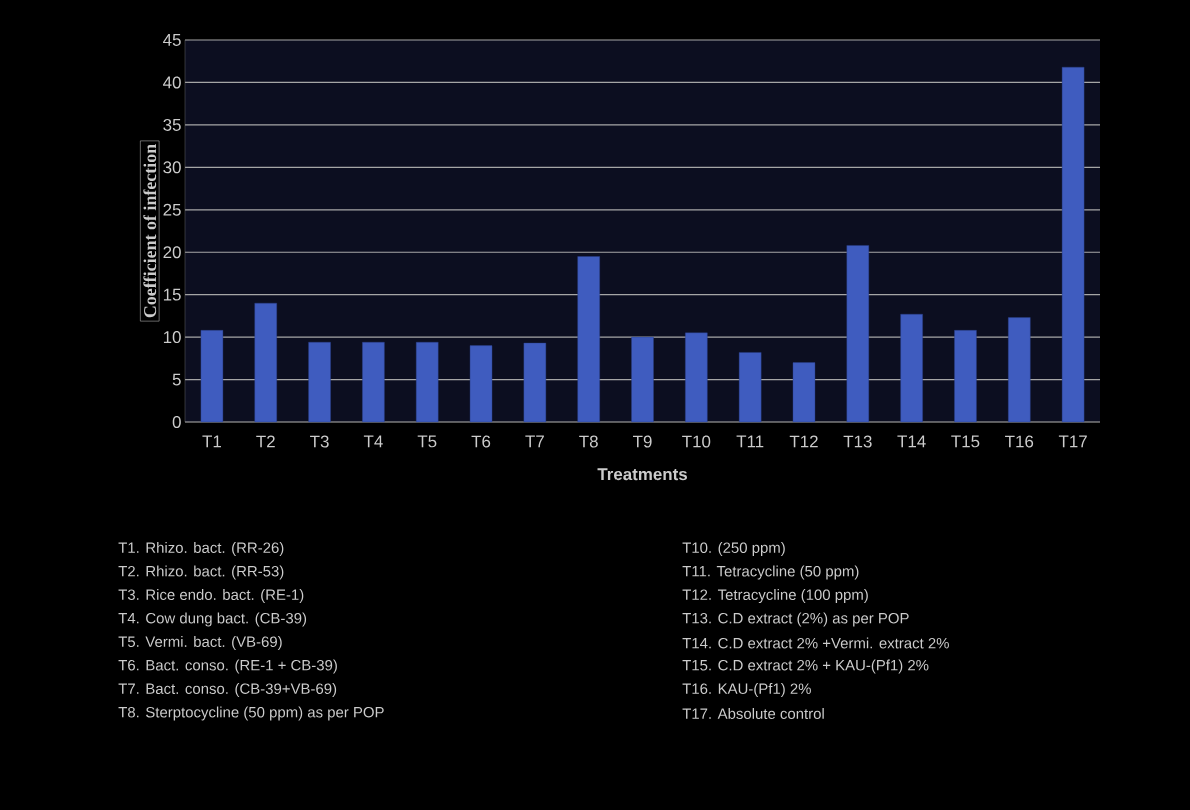 This screenshot has width=1190, height=810. What do you see at coordinates (227, 690) in the screenshot?
I see `text: T7. Bact. conso. (CB-39+VB-69)` at bounding box center [227, 690].